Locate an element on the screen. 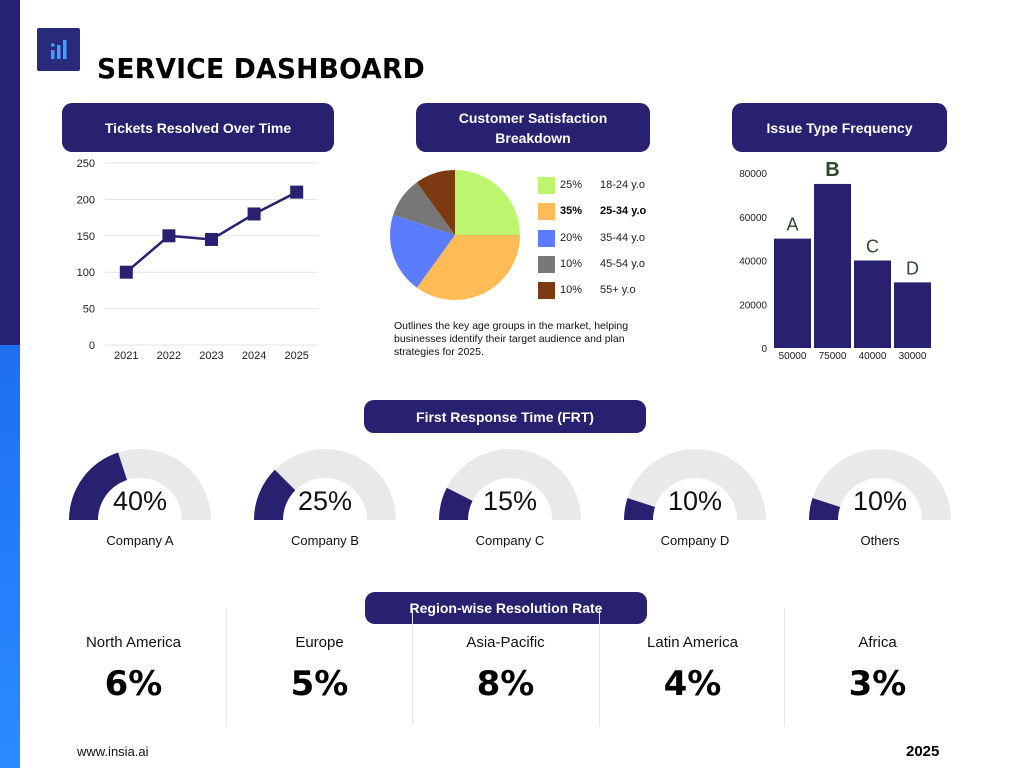 This screenshot has width=1024, height=768. line-x-tick: 2025 is located at coordinates (296, 356).